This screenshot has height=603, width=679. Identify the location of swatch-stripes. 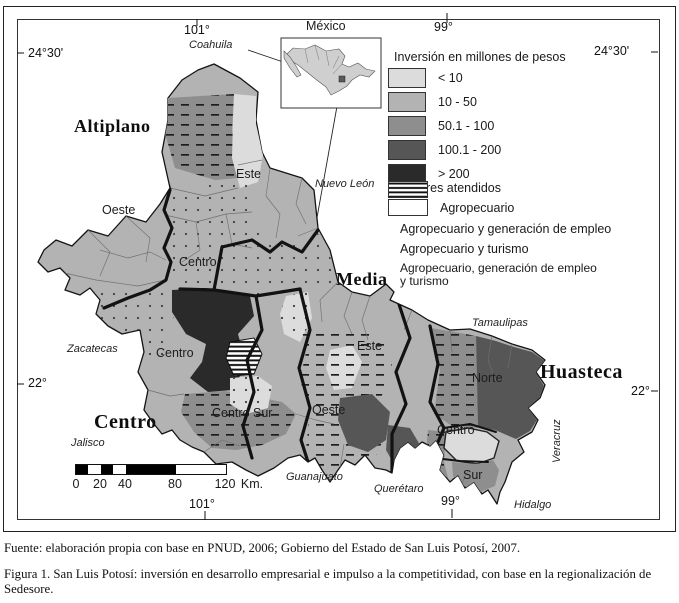
(408, 189).